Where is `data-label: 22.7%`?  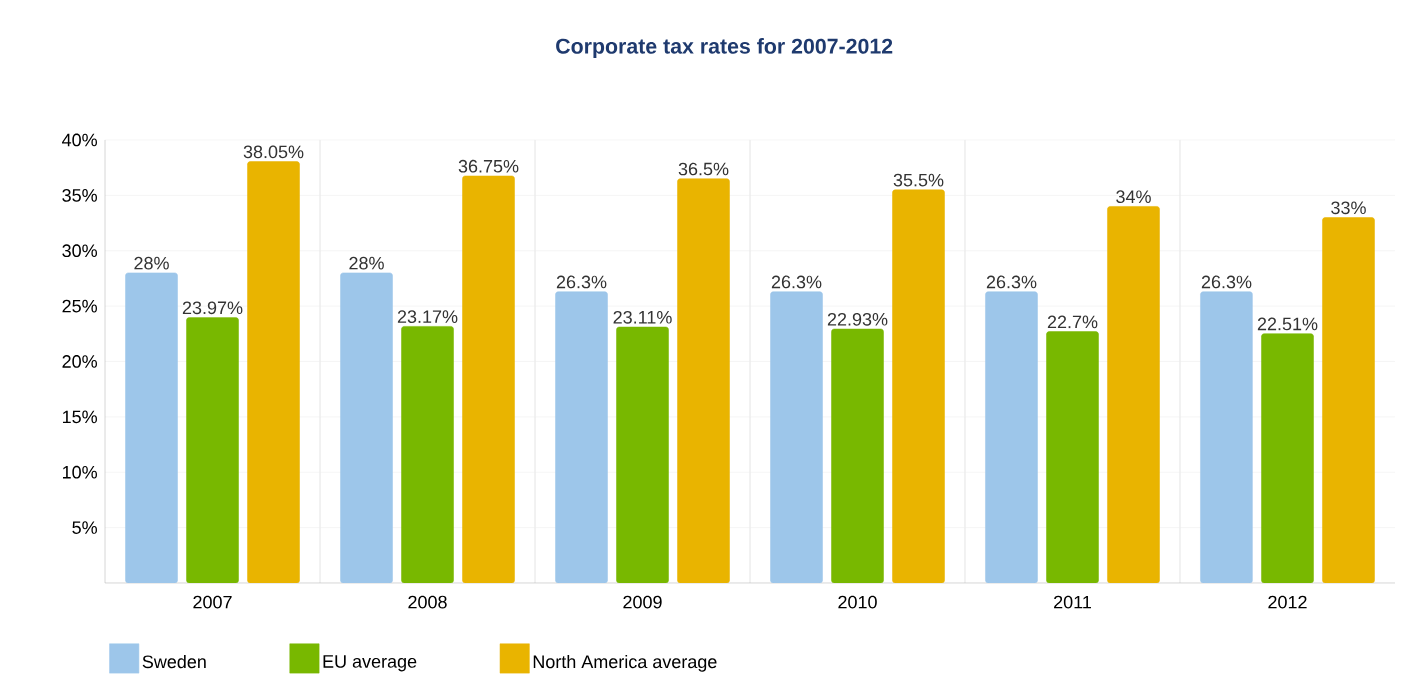 data-label: 22.7% is located at coordinates (1072, 322).